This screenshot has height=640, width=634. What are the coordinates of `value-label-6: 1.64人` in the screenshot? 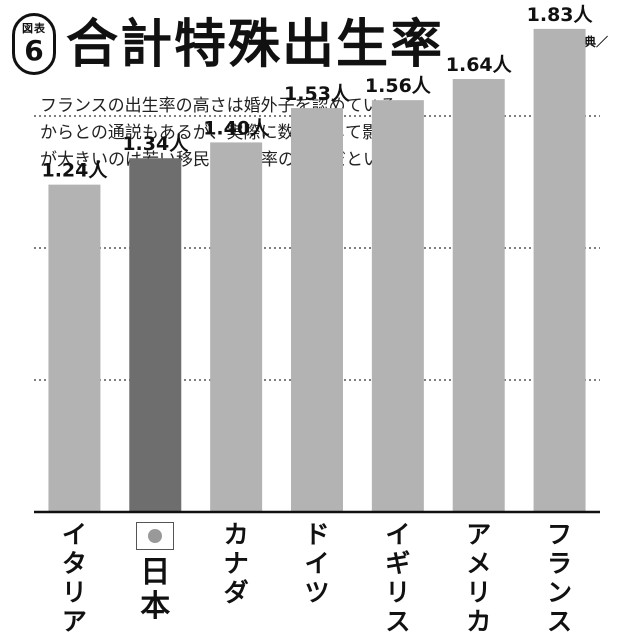 It's located at (479, 65).